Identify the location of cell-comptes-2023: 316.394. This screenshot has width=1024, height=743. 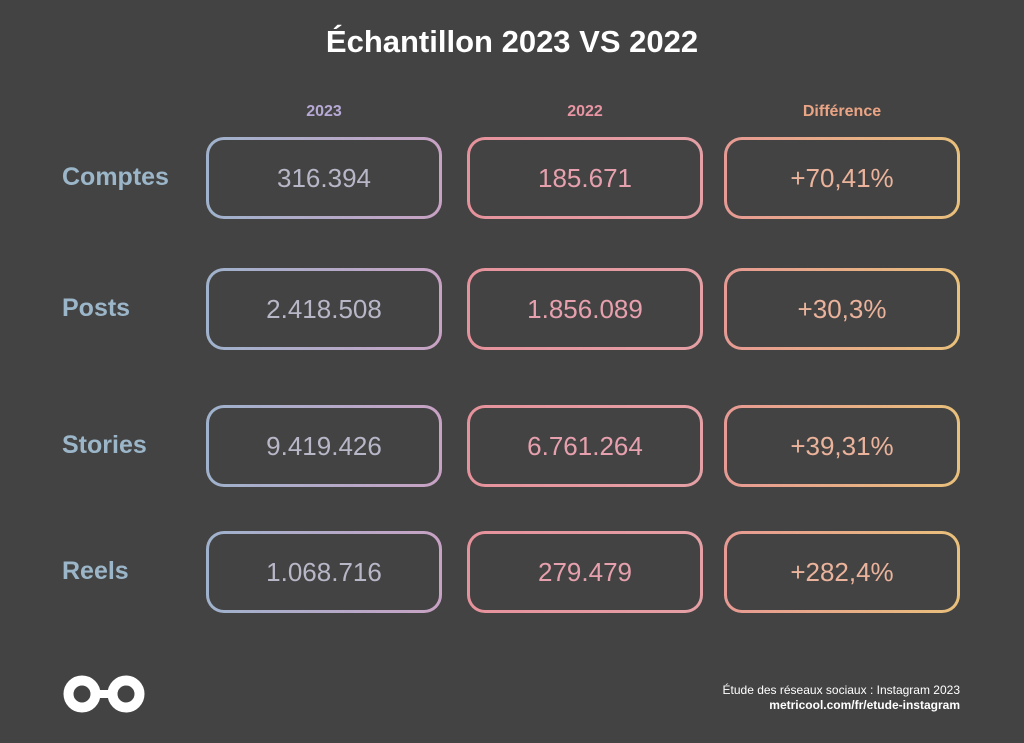
(324, 178).